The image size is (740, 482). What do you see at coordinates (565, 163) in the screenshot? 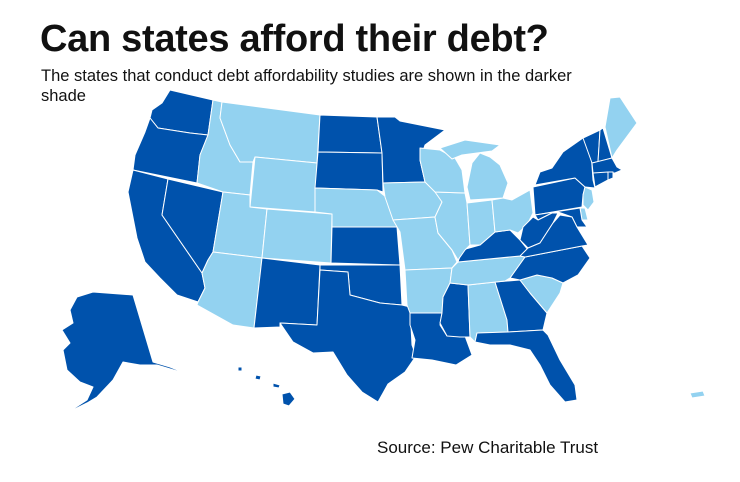
I see `state-ny` at bounding box center [565, 163].